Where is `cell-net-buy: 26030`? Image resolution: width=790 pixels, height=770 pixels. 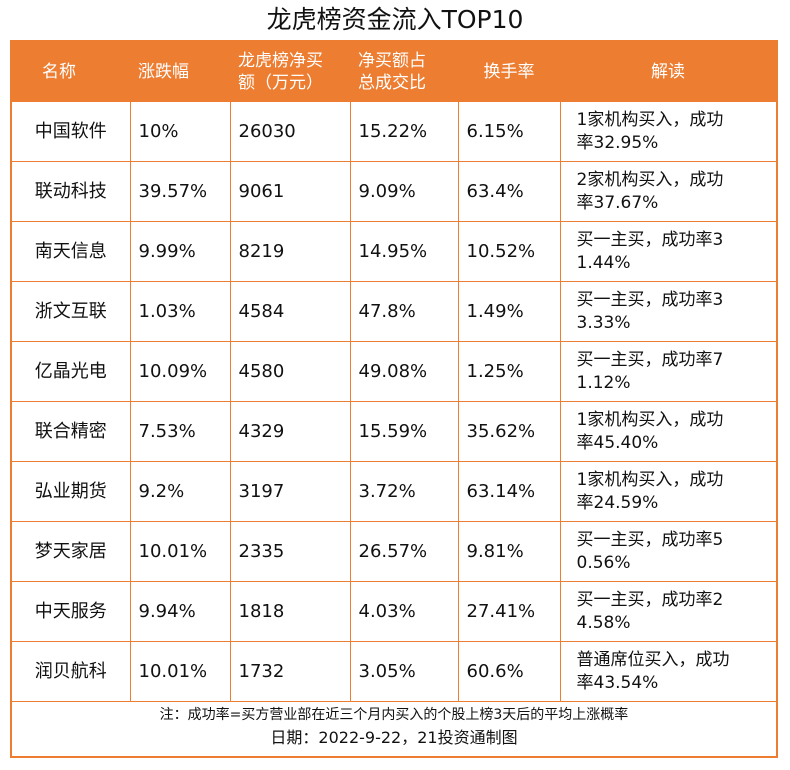 cell-net-buy: 26030 is located at coordinates (290, 131).